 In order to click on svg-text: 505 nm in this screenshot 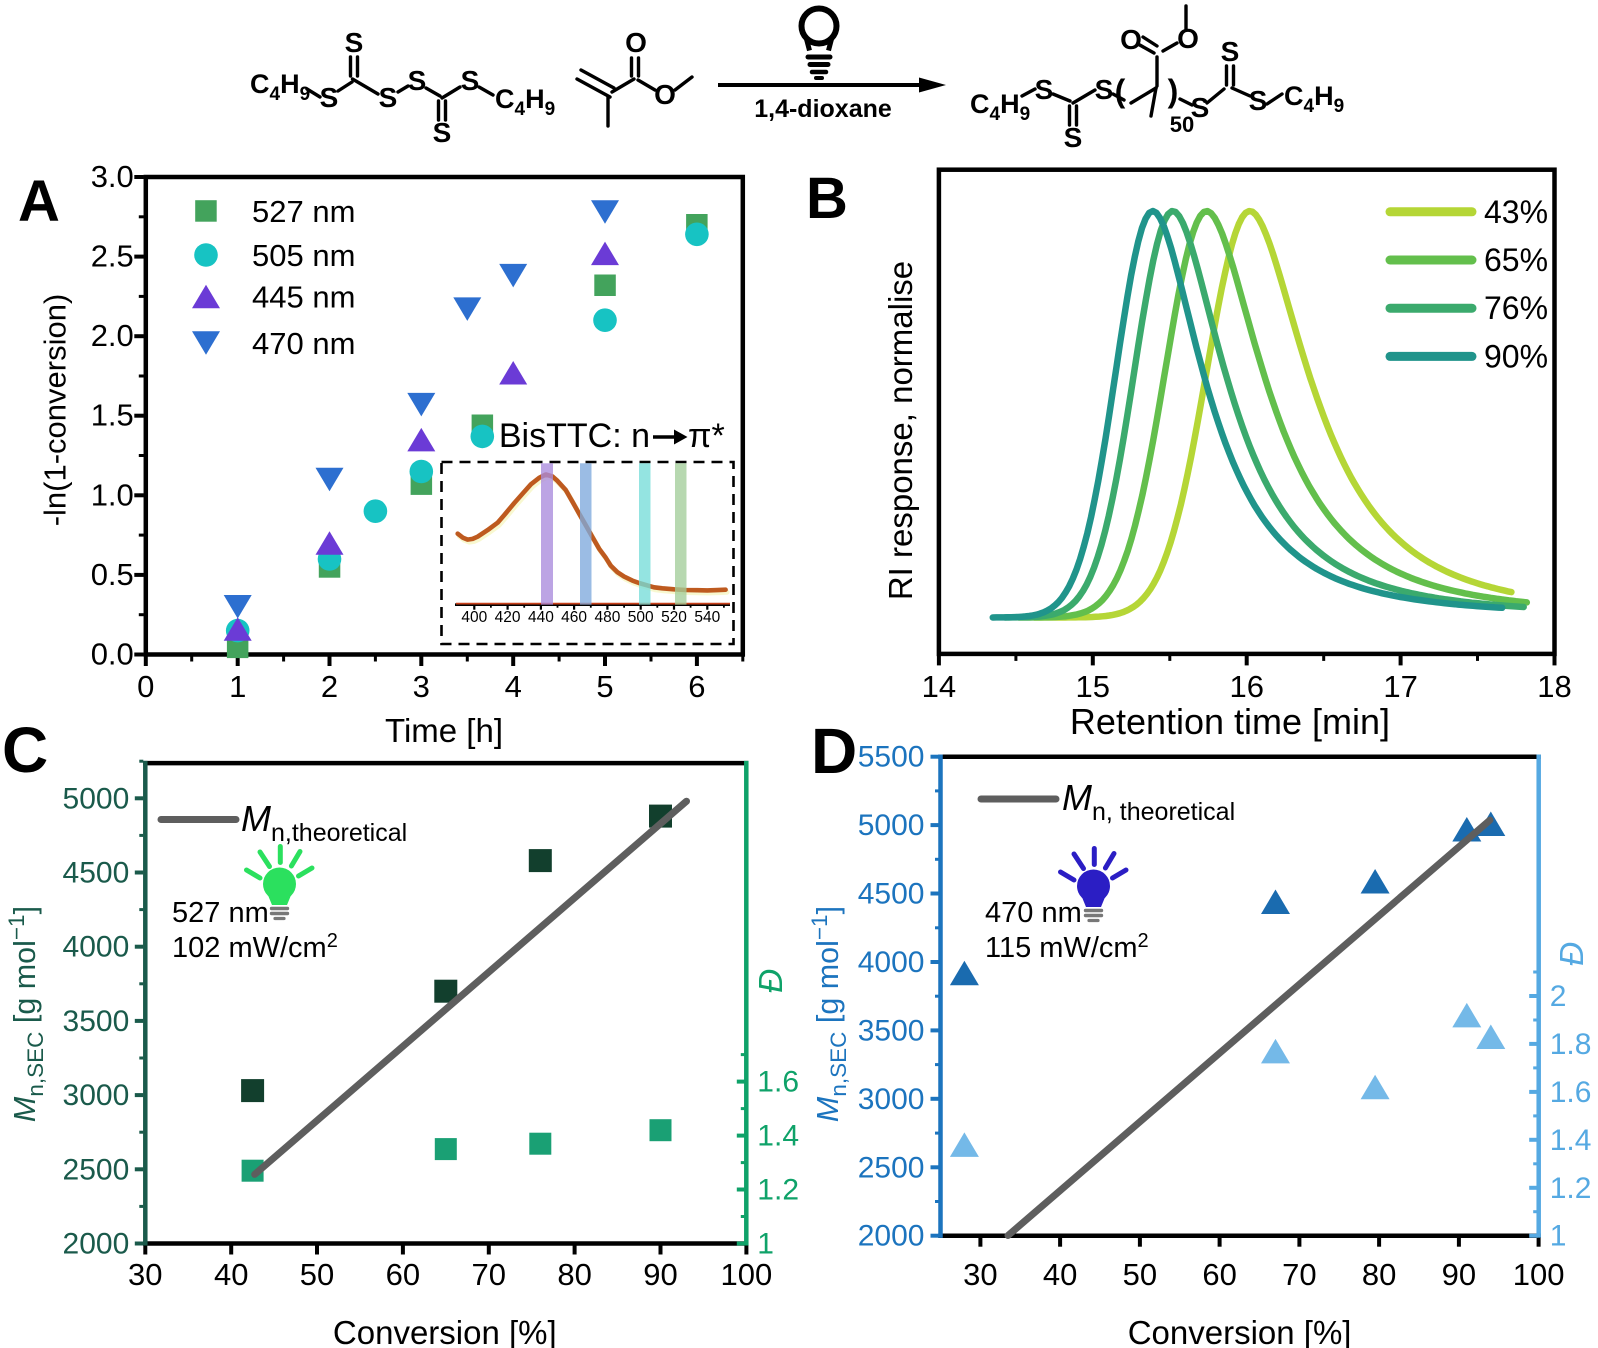, I will do `click(303, 255)`.